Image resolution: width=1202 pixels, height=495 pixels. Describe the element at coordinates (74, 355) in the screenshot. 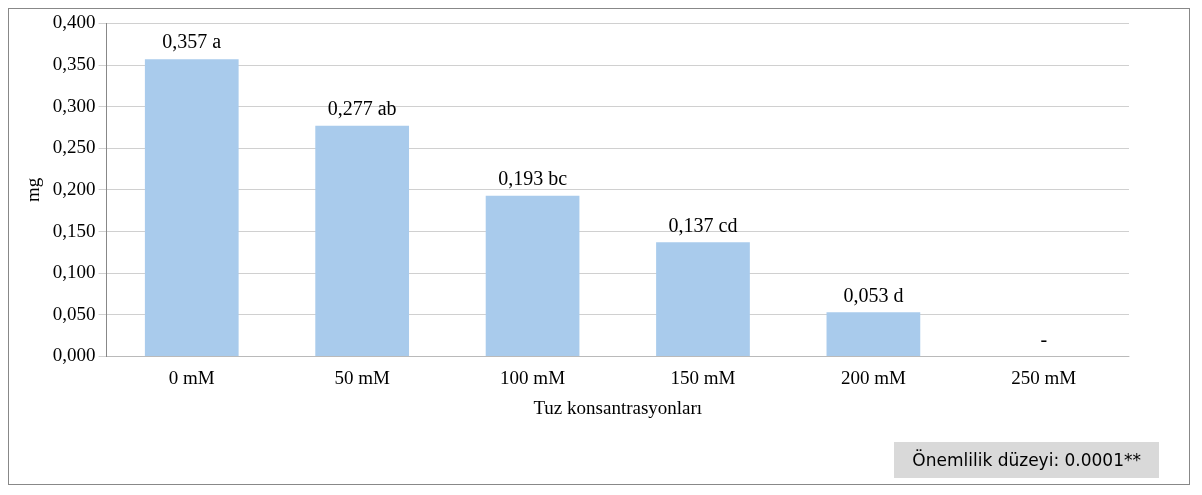

I see `y-tick-label: 0,000` at that location.